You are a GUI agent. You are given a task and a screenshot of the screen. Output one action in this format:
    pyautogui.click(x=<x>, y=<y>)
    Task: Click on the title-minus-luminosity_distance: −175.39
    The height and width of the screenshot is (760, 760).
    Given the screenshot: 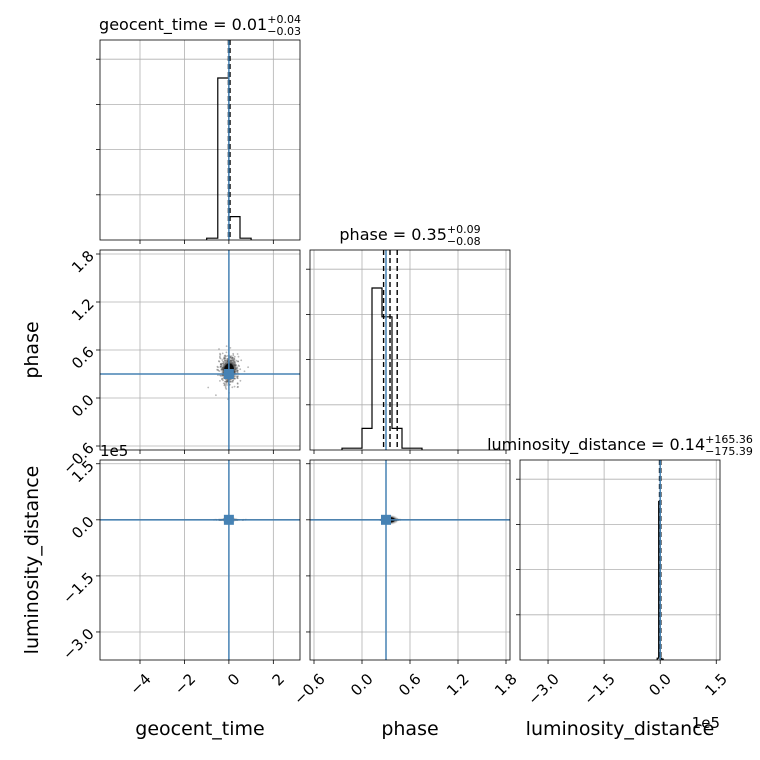 What is the action you would take?
    pyautogui.click(x=729, y=451)
    